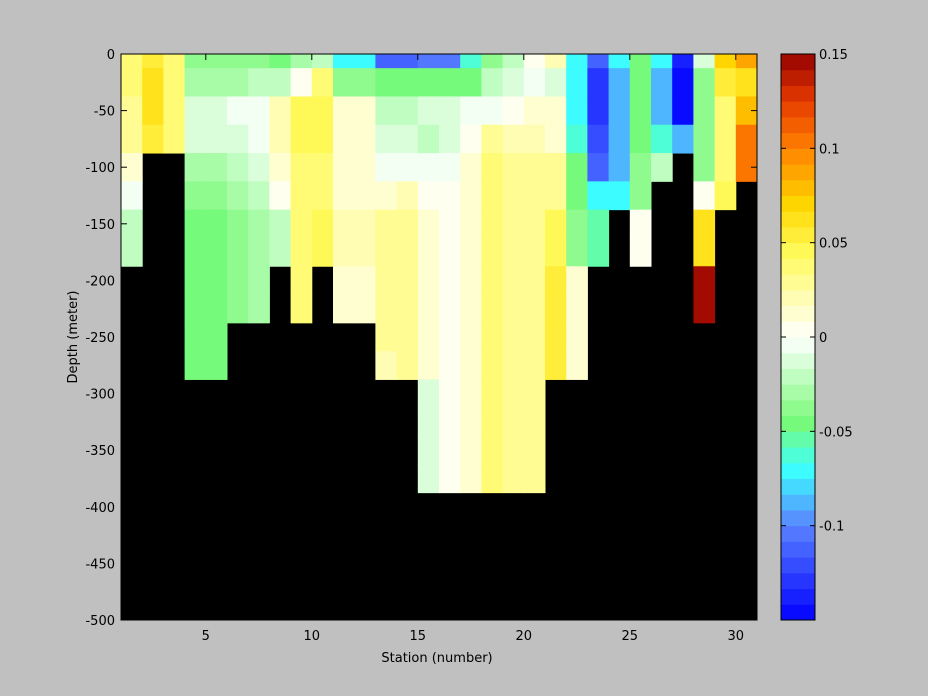 The image size is (928, 696). Describe the element at coordinates (524, 636) in the screenshot. I see `x-tick-label: 20` at that location.